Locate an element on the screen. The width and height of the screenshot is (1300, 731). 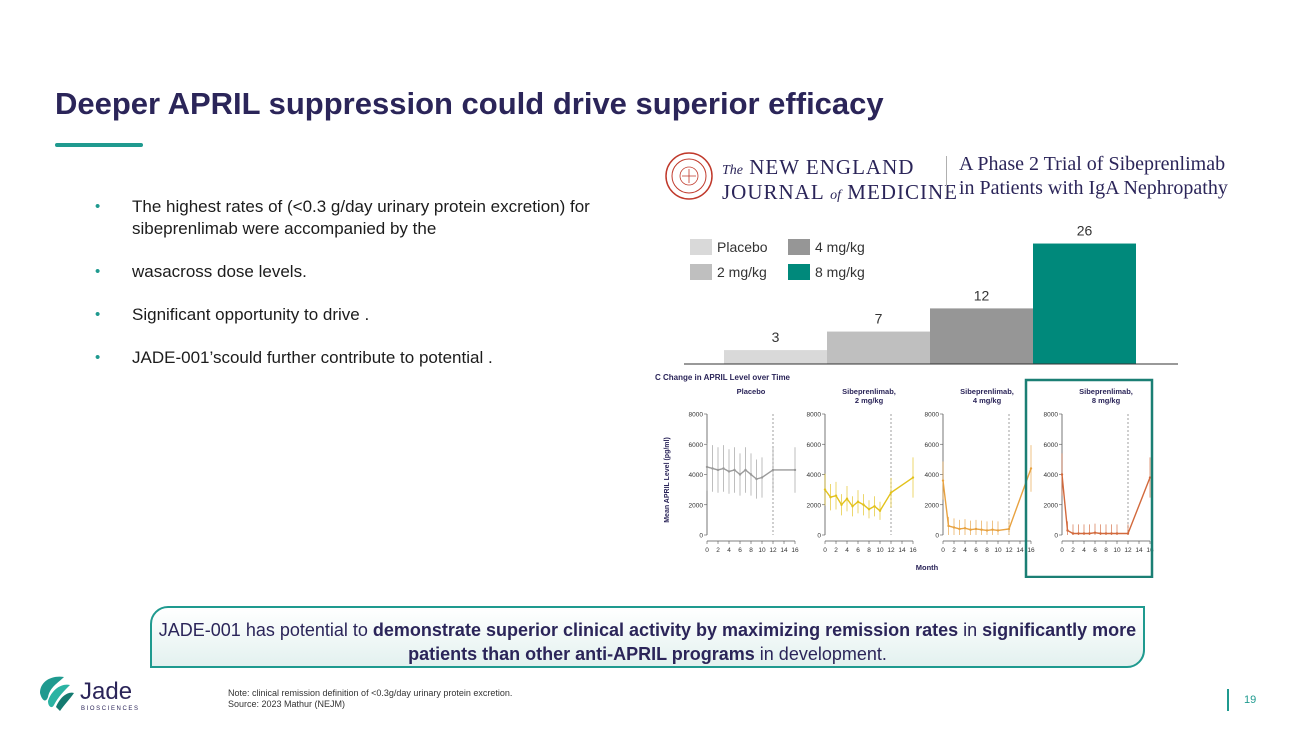
nejm-of: of is located at coordinates (836, 195).